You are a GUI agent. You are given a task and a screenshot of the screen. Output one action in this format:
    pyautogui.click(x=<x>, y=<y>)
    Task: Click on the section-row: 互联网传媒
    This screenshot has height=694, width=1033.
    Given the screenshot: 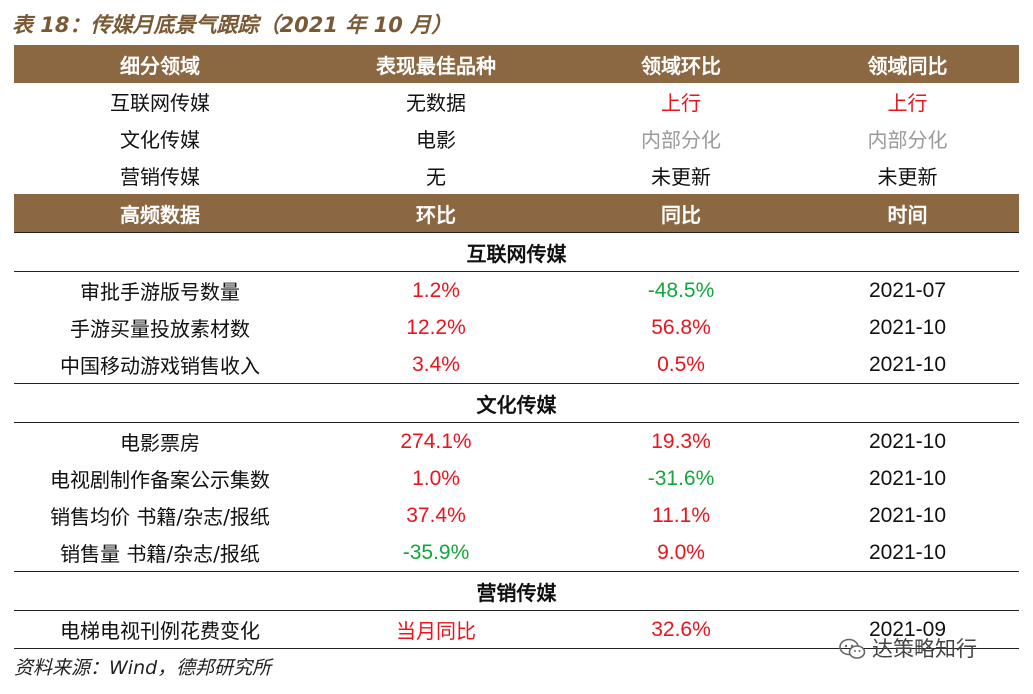 What is the action you would take?
    pyautogui.click(x=516, y=252)
    